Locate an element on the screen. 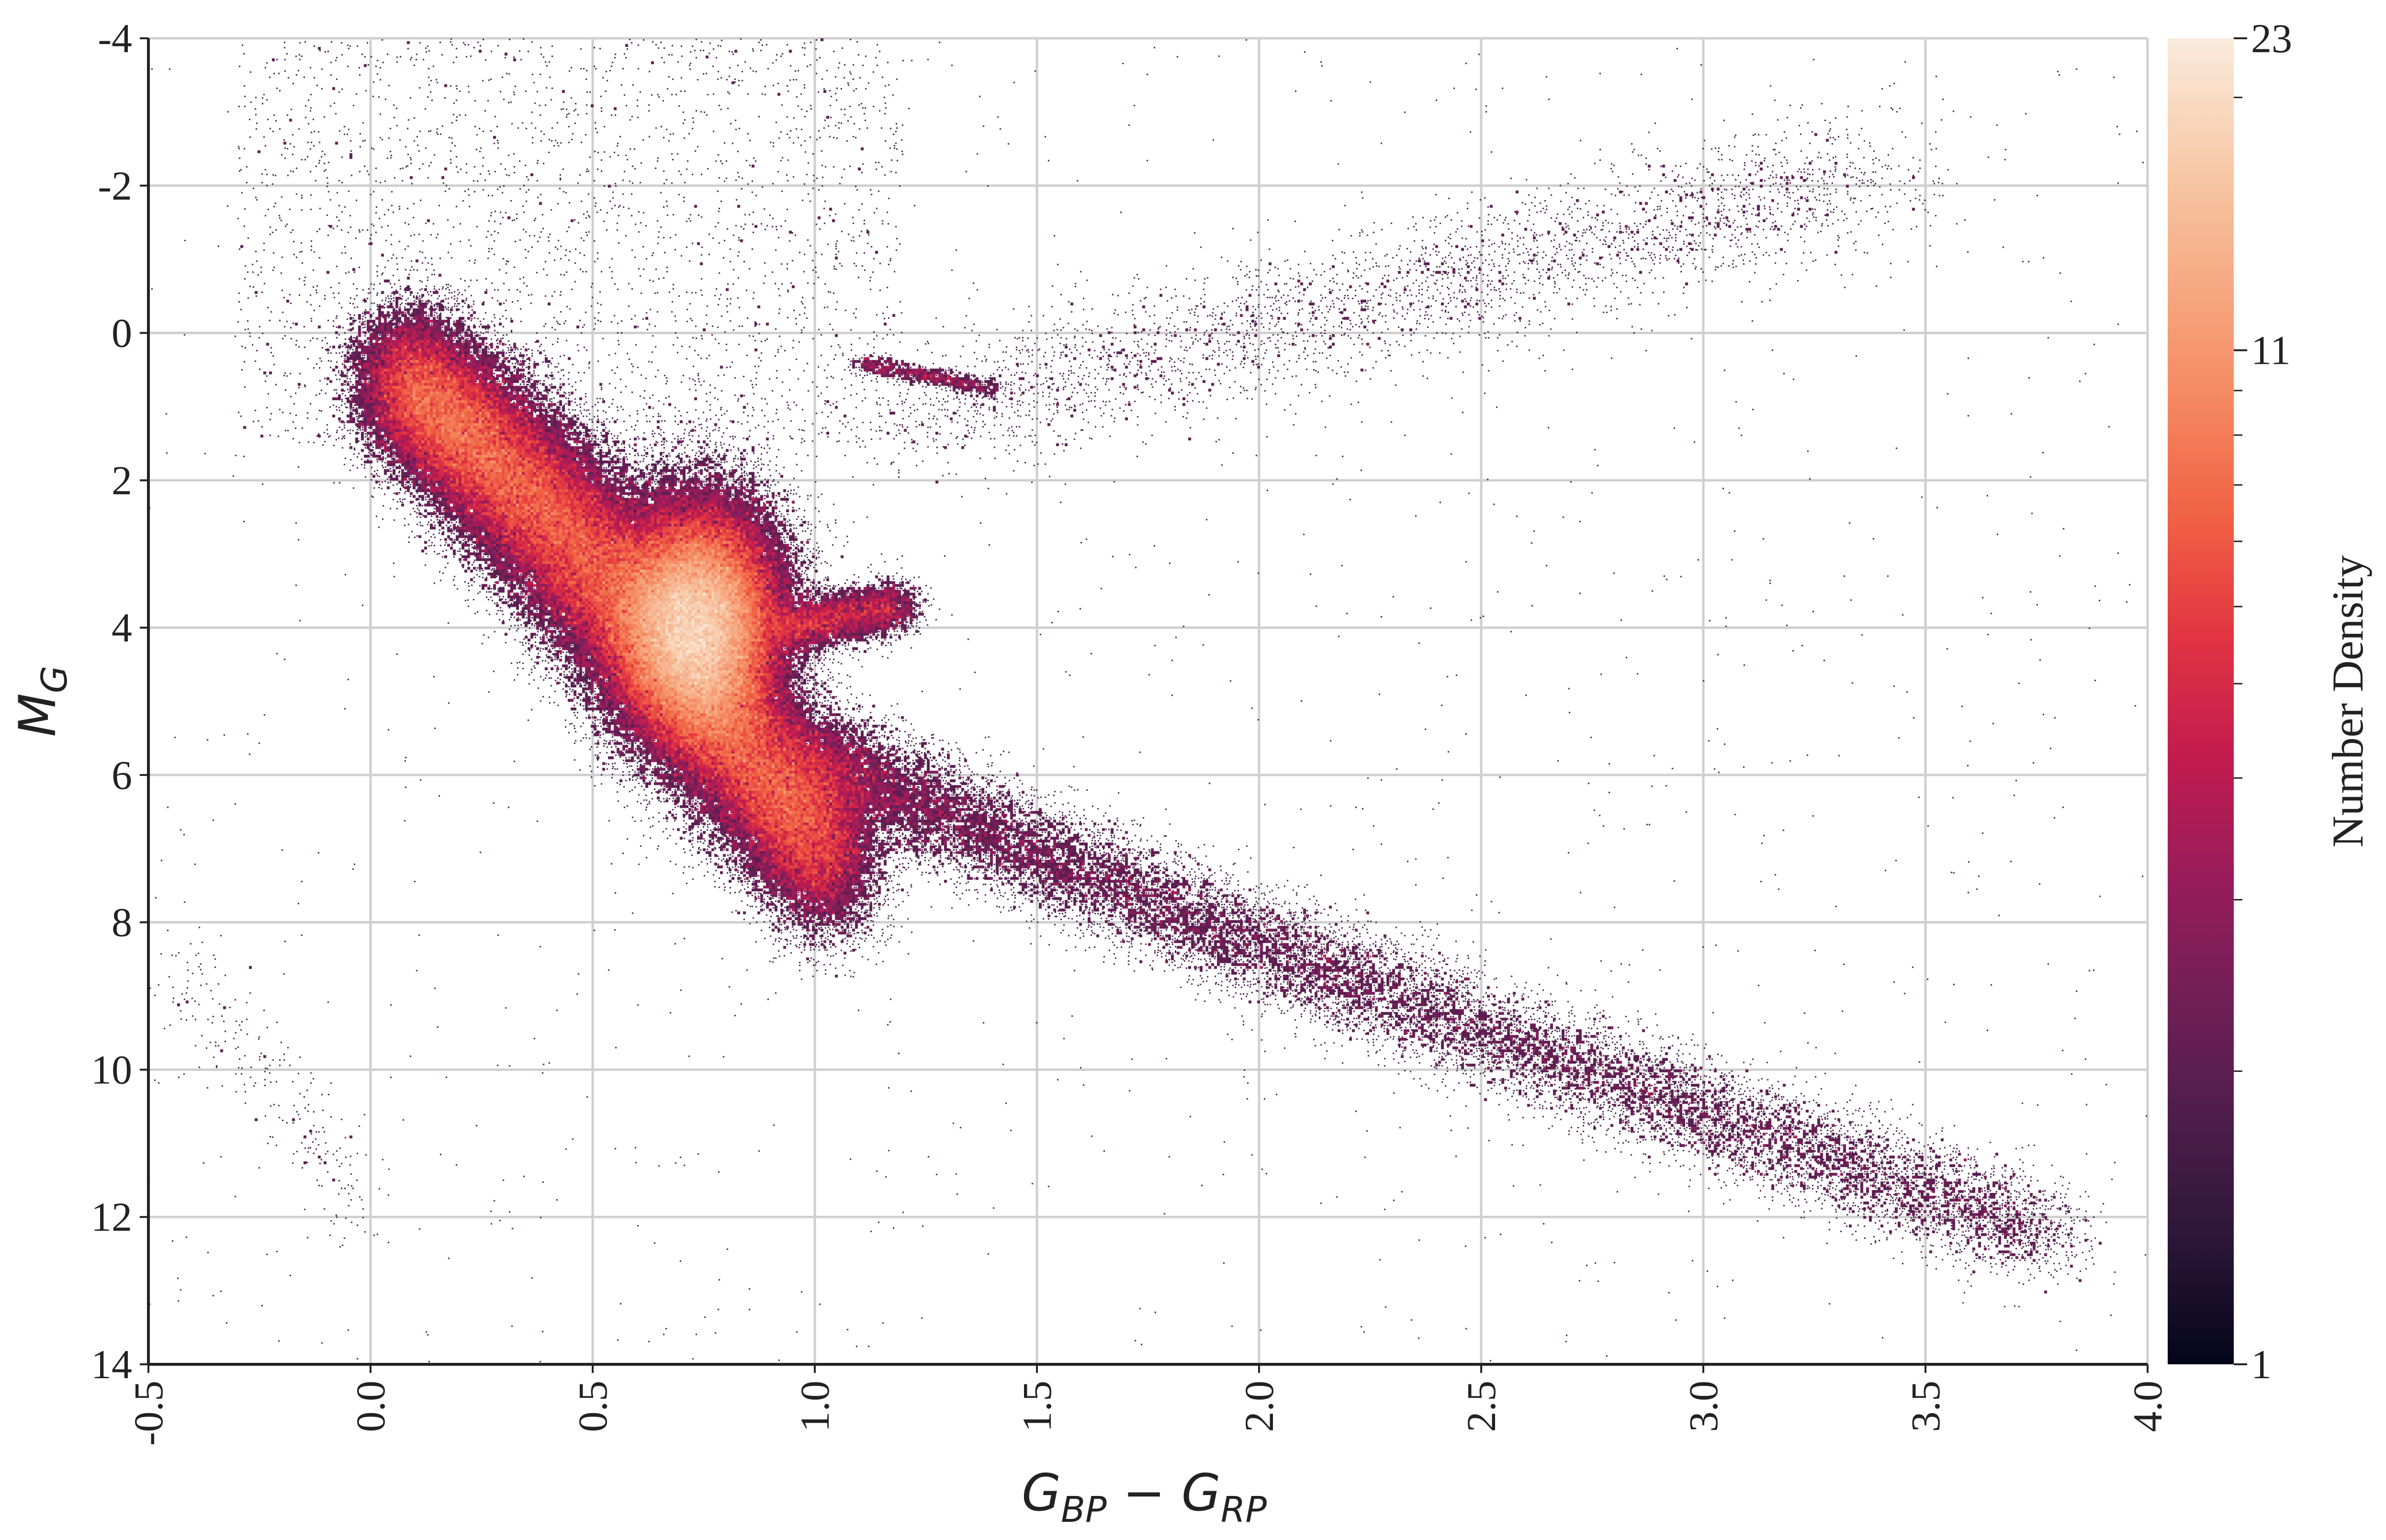 This screenshot has height=1540, width=2386. y-tick-label: 14 is located at coordinates (111, 1364).